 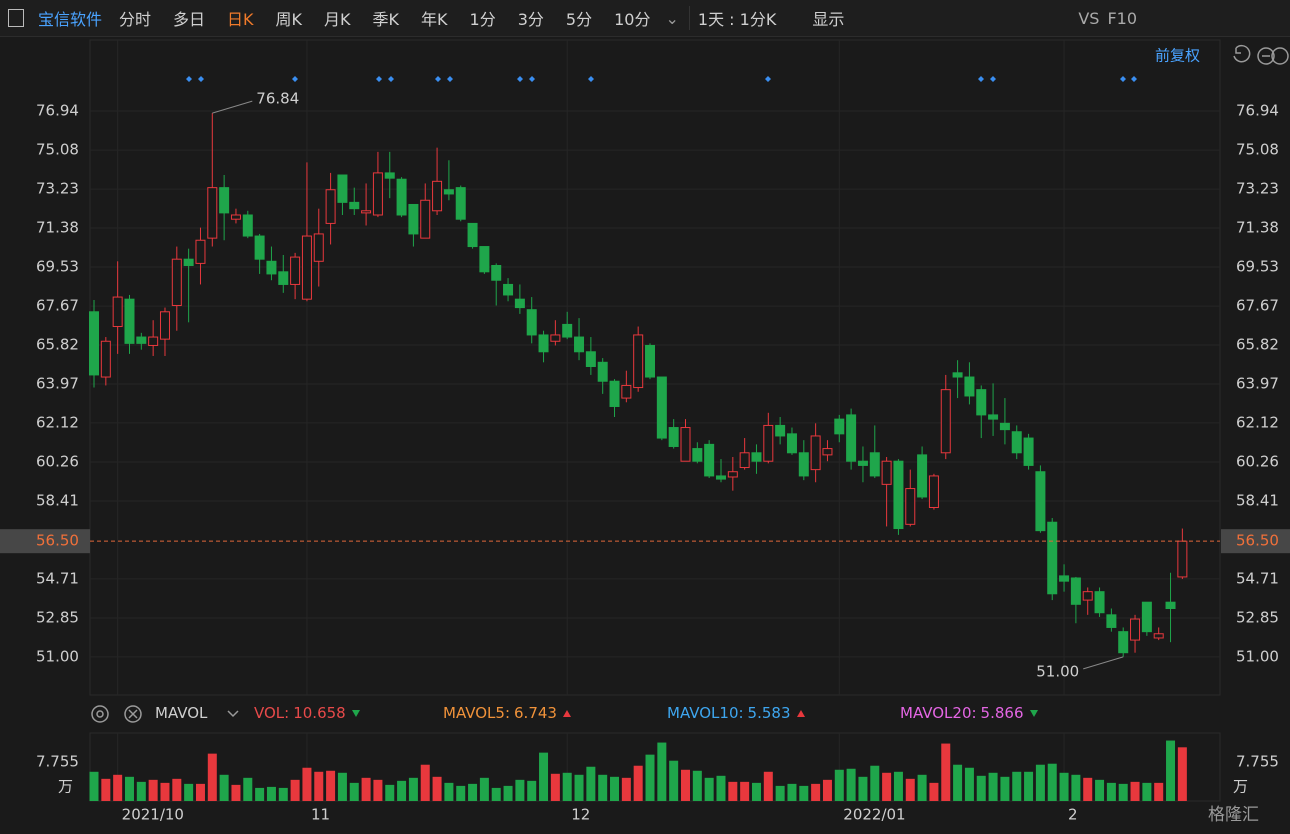 What do you see at coordinates (57, 462) in the screenshot?
I see `y-tick-label: 60.26` at bounding box center [57, 462].